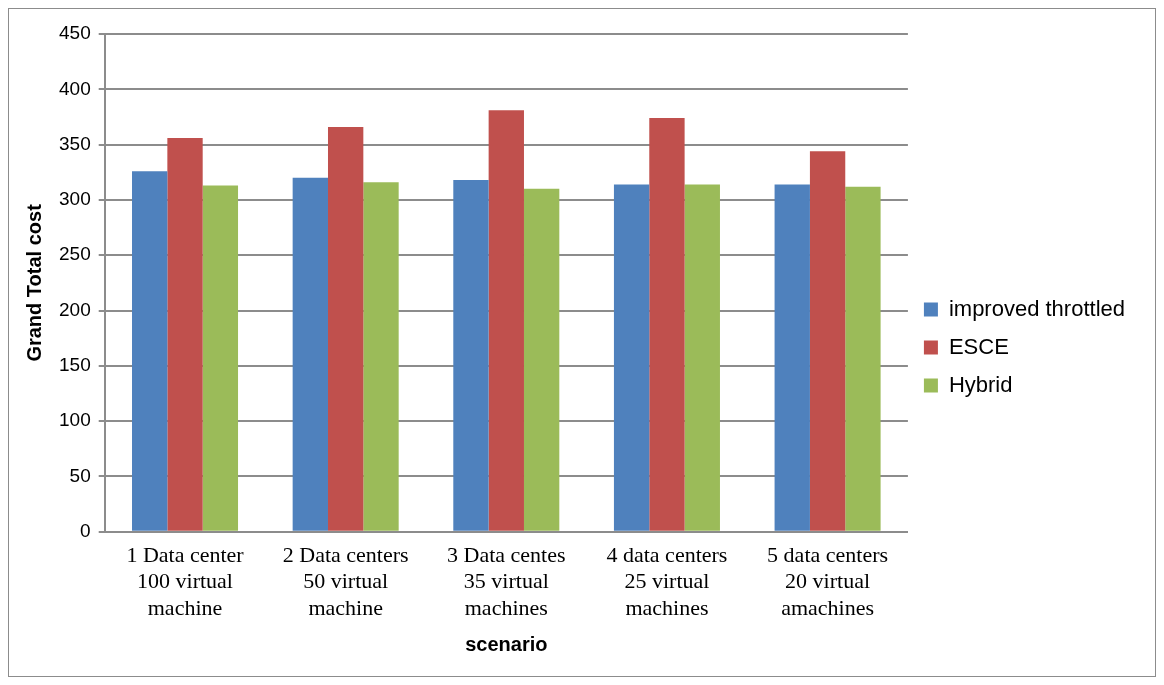 This screenshot has height=685, width=1164. Describe the element at coordinates (980, 384) in the screenshot. I see `legend-label: Hybrid` at that location.